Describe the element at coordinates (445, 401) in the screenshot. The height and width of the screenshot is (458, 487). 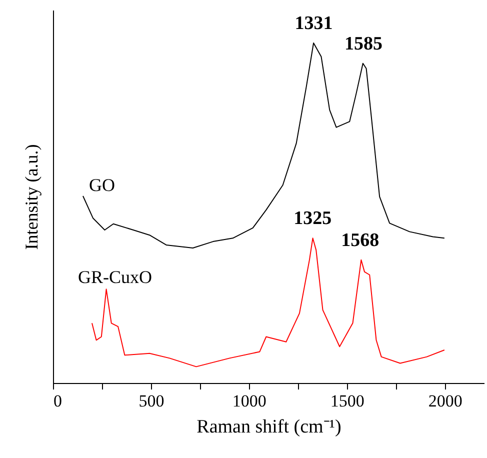
I see `x-tick-label: 2000` at that location.